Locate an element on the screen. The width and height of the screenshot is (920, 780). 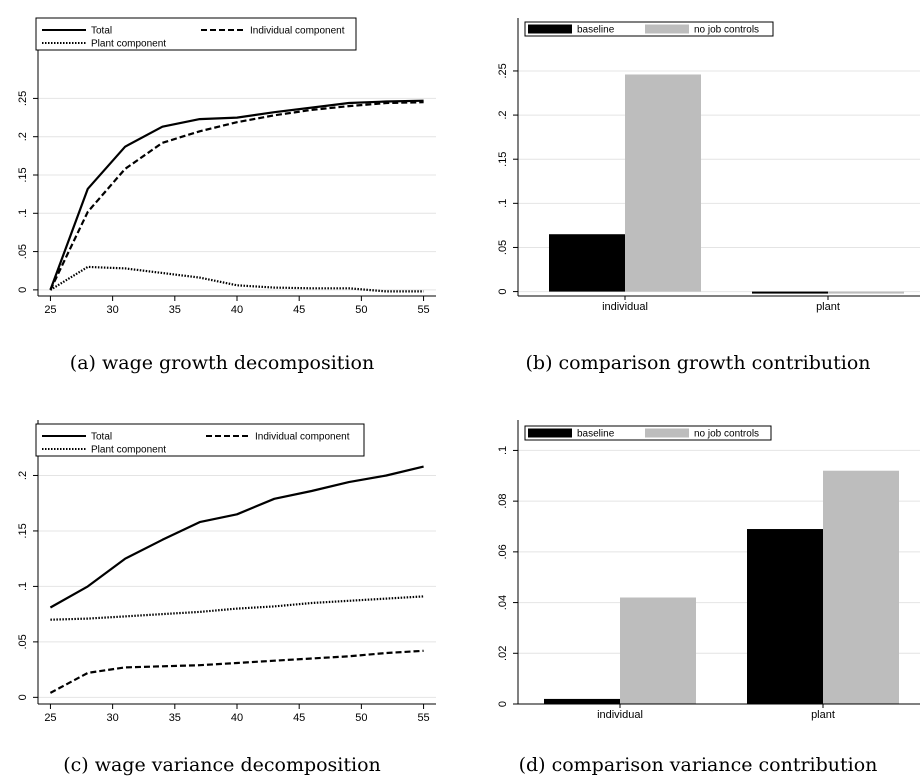
x-tick-label-a-0: 25 is located at coordinates (50, 310).